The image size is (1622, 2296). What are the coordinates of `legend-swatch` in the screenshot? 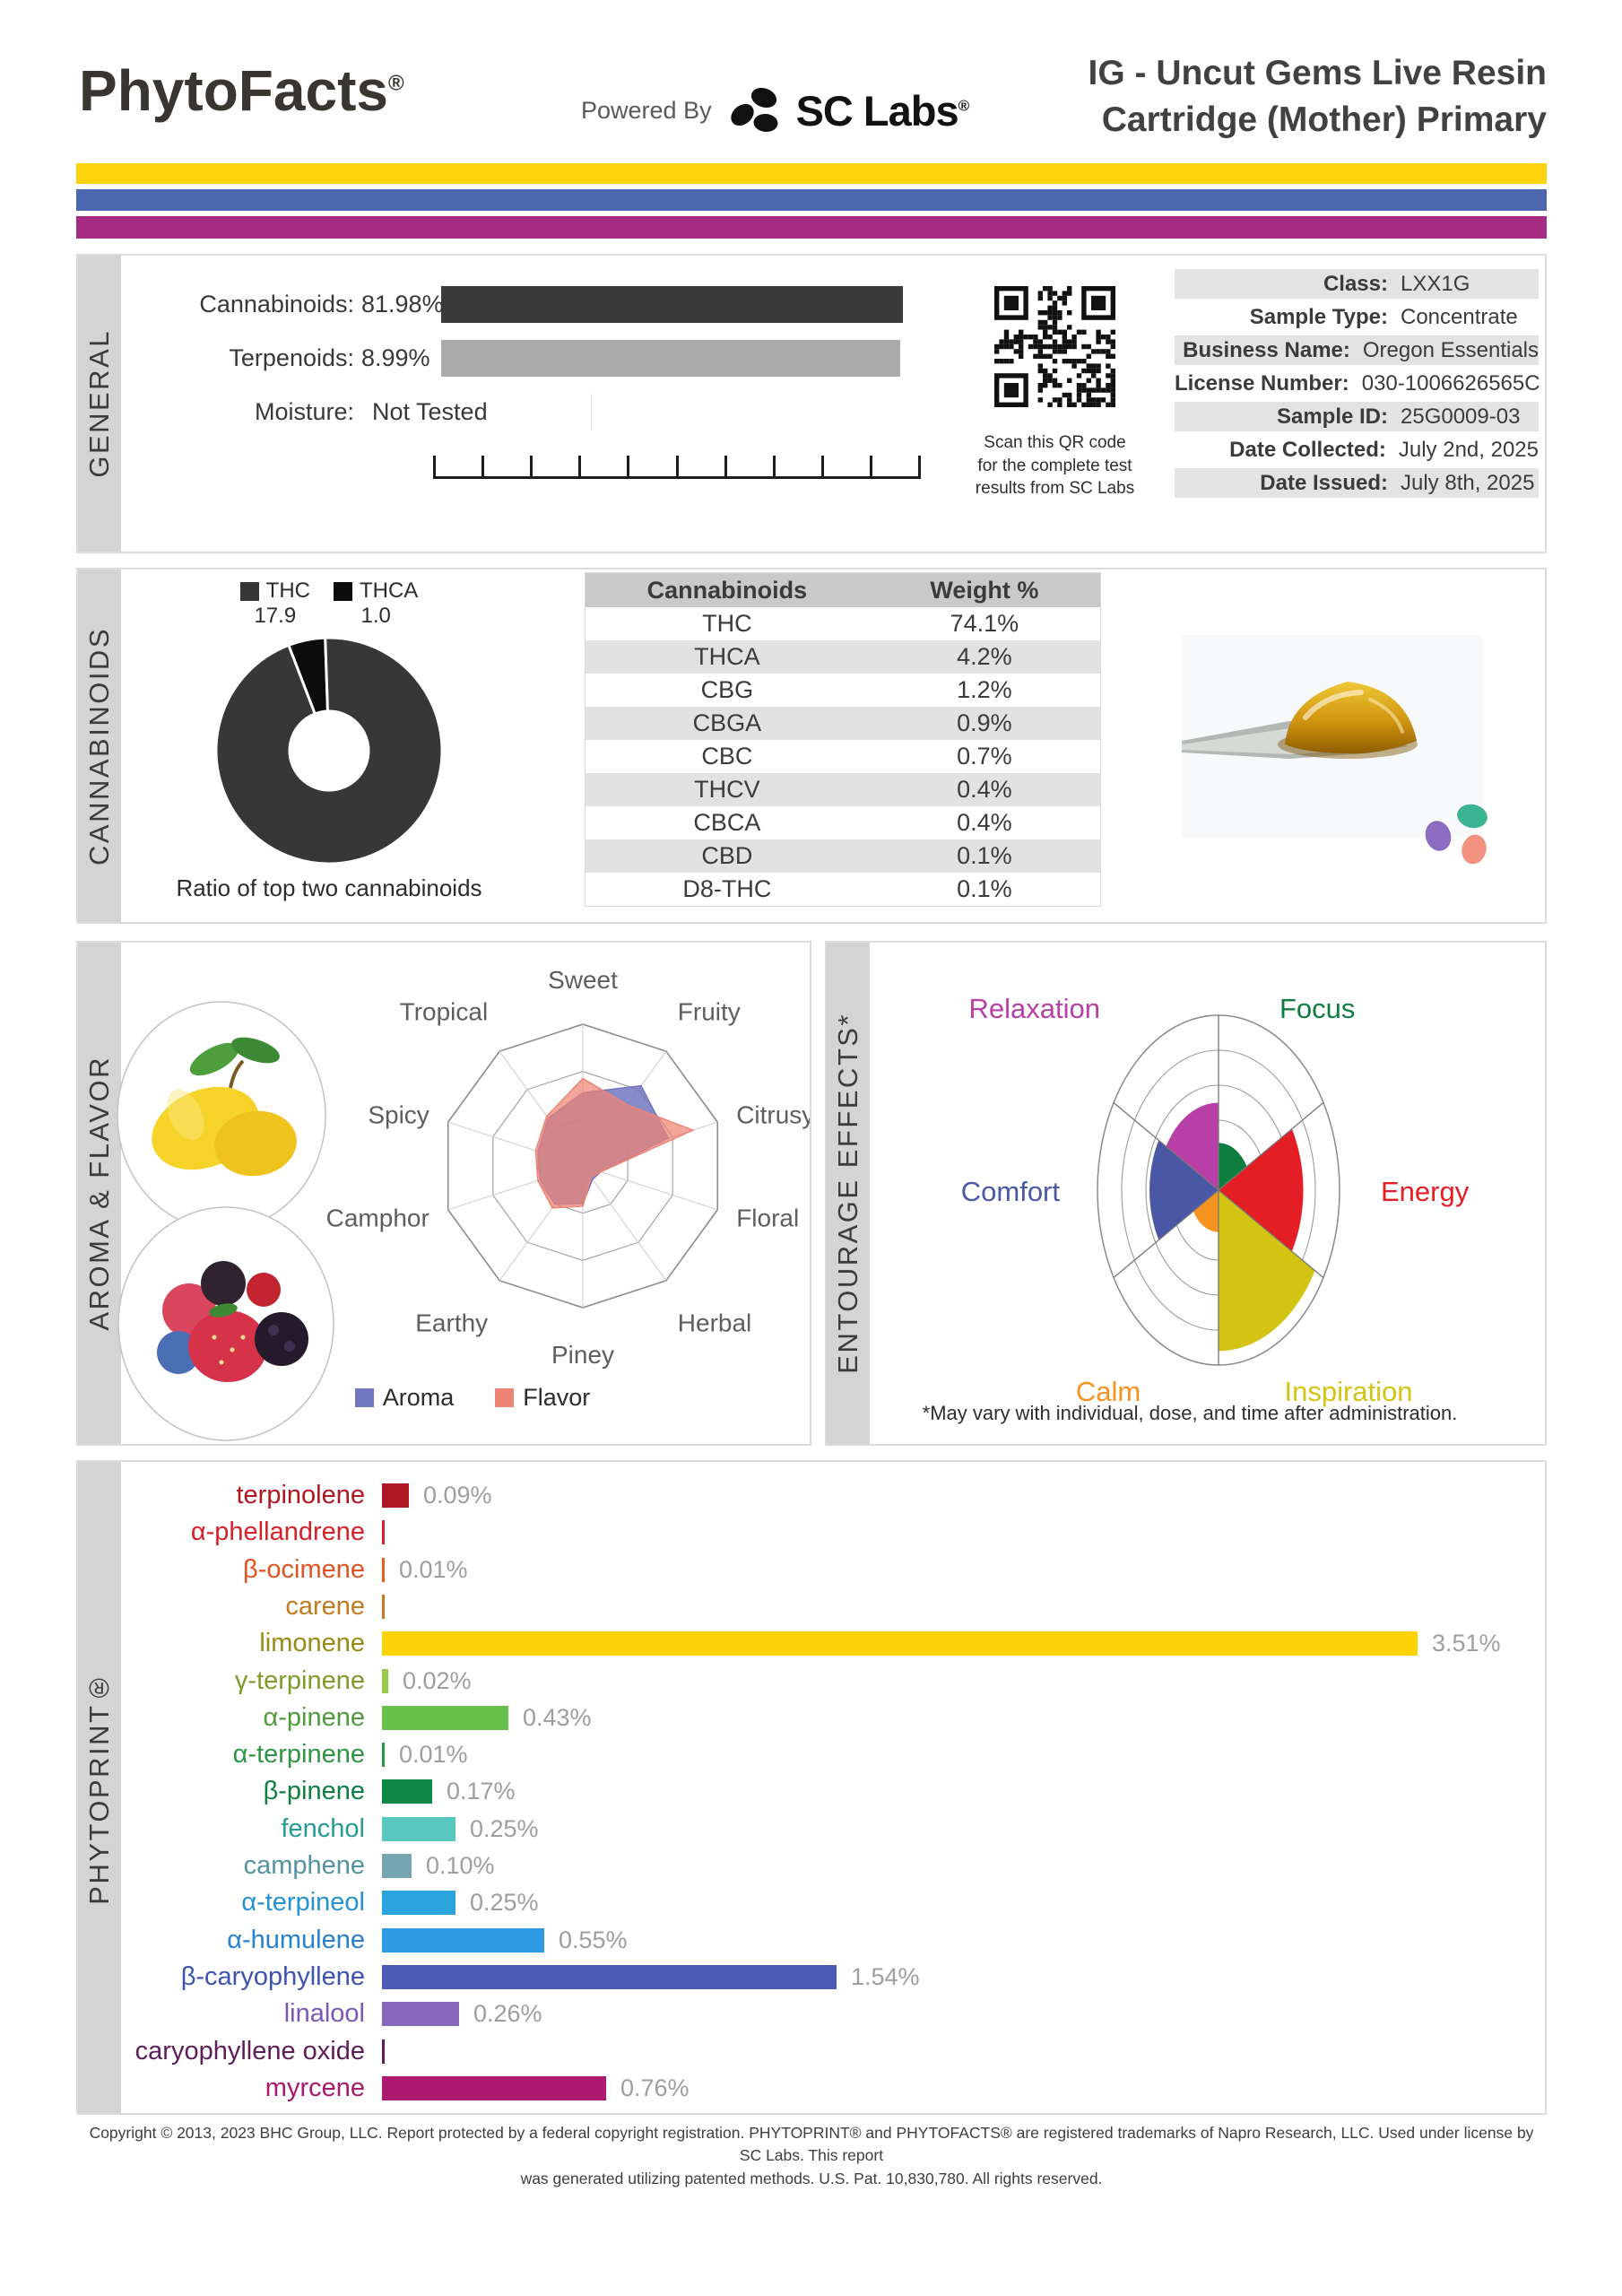 It's located at (249, 591).